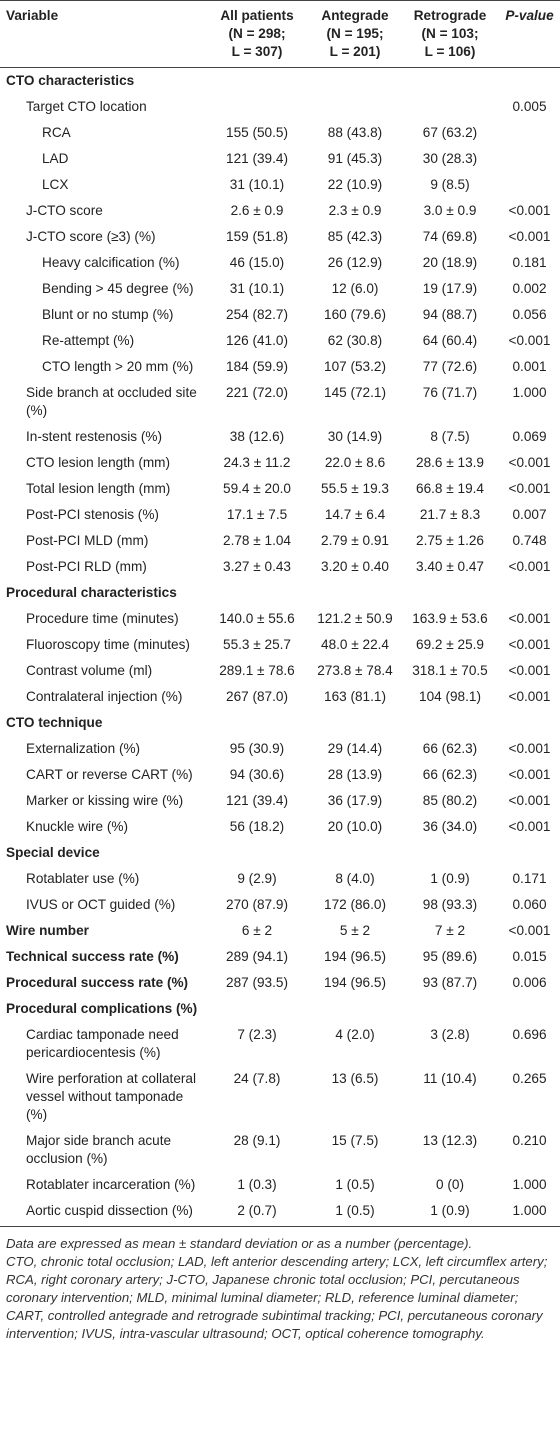  What do you see at coordinates (529, 314) in the screenshot?
I see `value-cell: 0.056` at bounding box center [529, 314].